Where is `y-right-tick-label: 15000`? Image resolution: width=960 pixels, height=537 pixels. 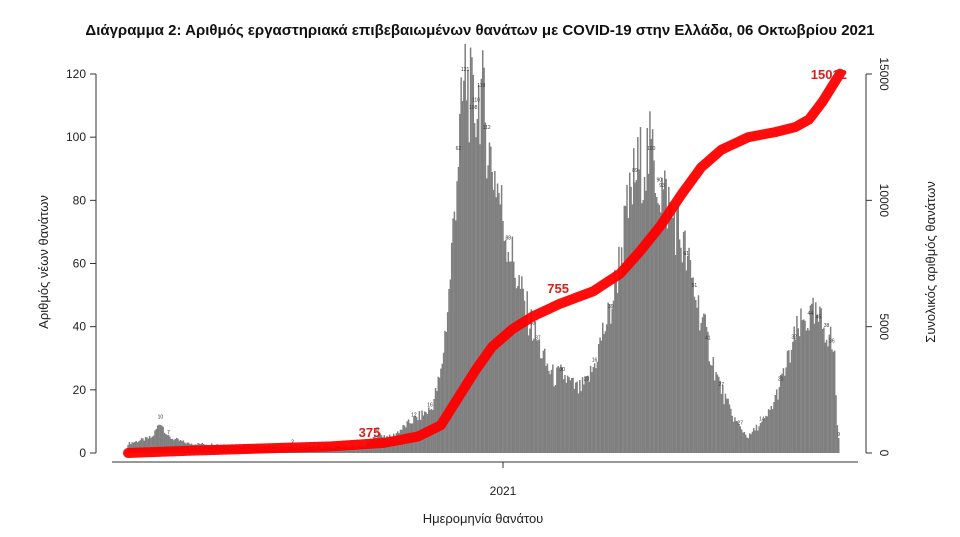 y-right-tick-label: 15000 is located at coordinates (884, 74).